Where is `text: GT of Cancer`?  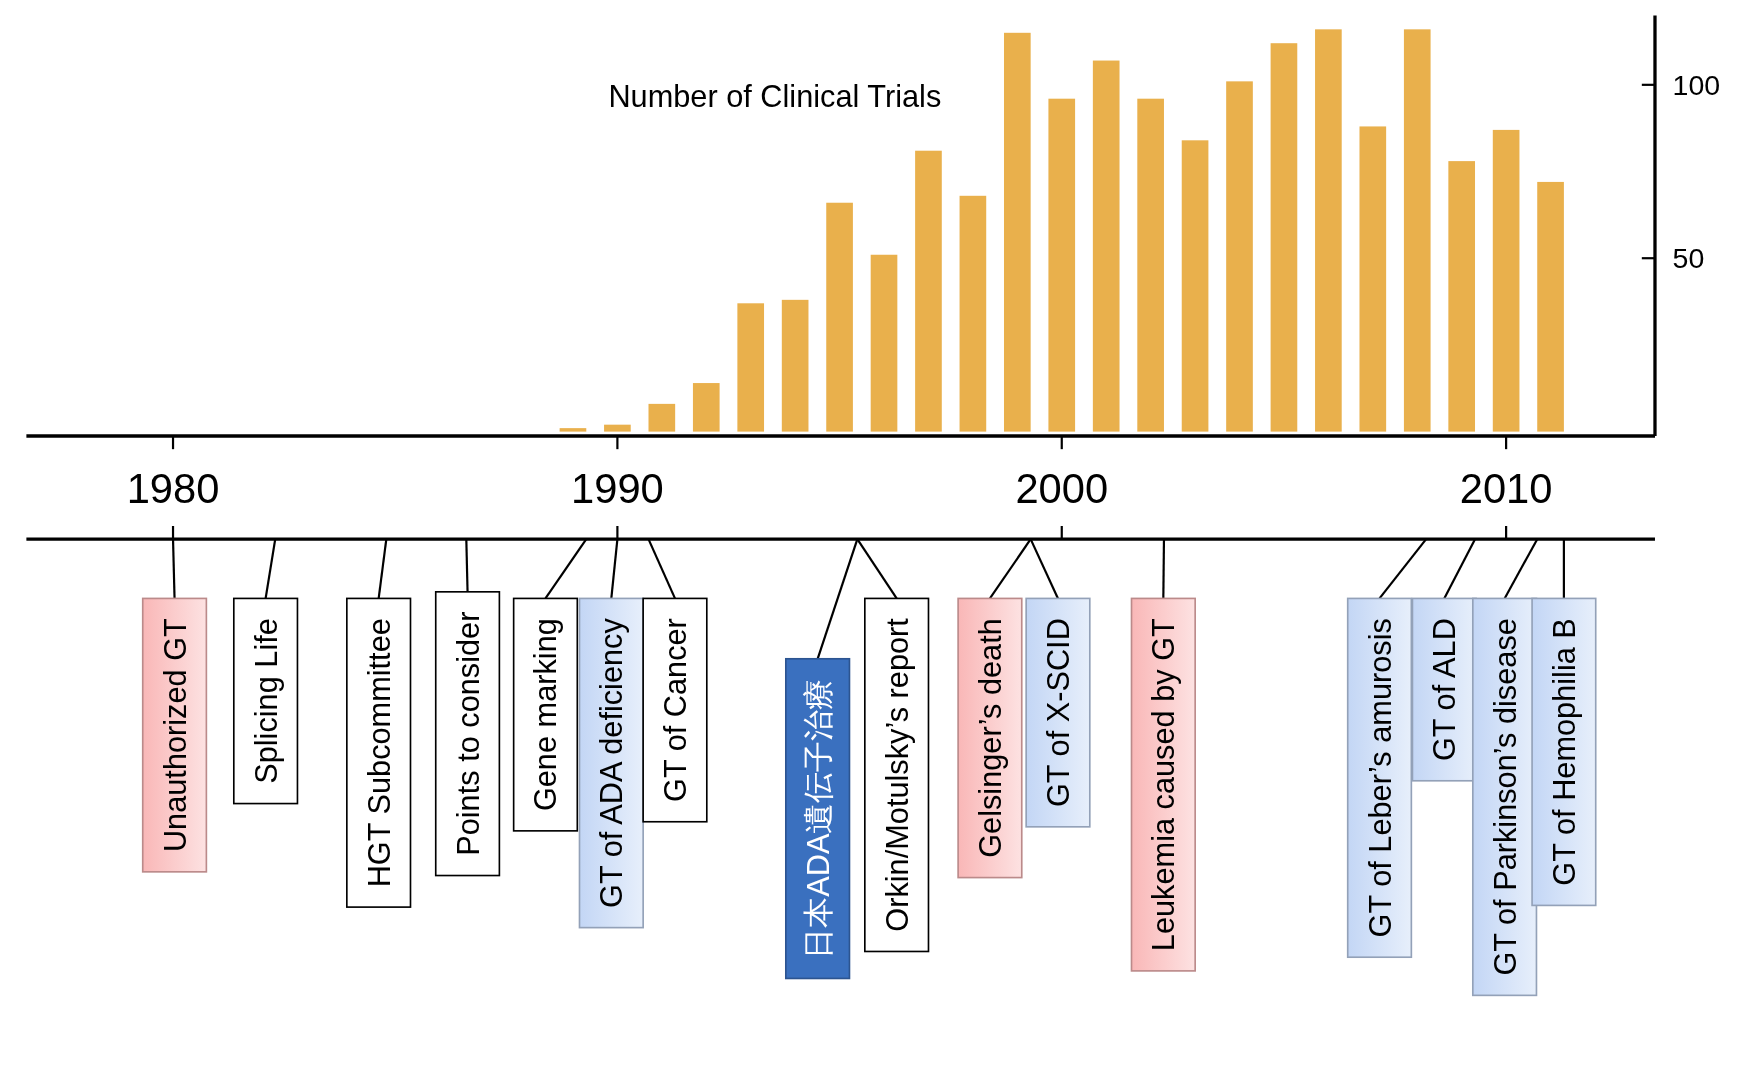 text: GT of Cancer is located at coordinates (675, 710).